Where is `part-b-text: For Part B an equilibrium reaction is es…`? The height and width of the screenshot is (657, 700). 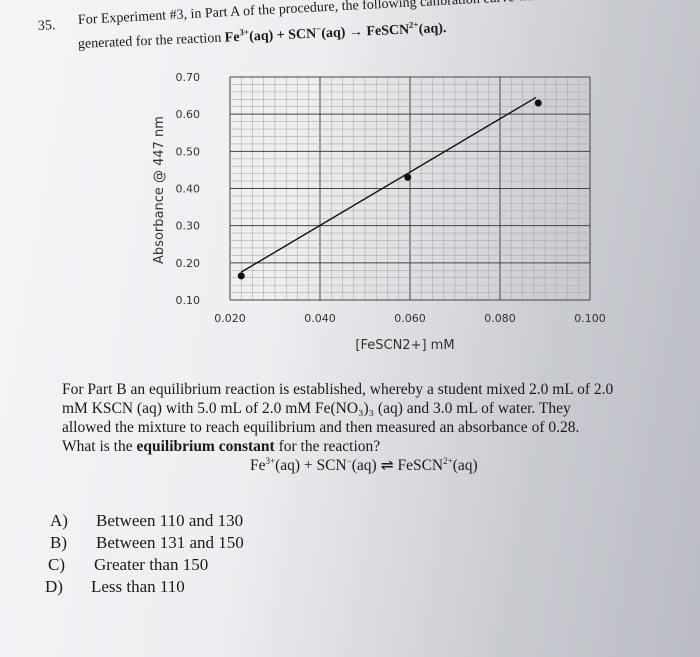
part-b-text: For Part B an equilibrium reaction is es… is located at coordinates (372, 427).